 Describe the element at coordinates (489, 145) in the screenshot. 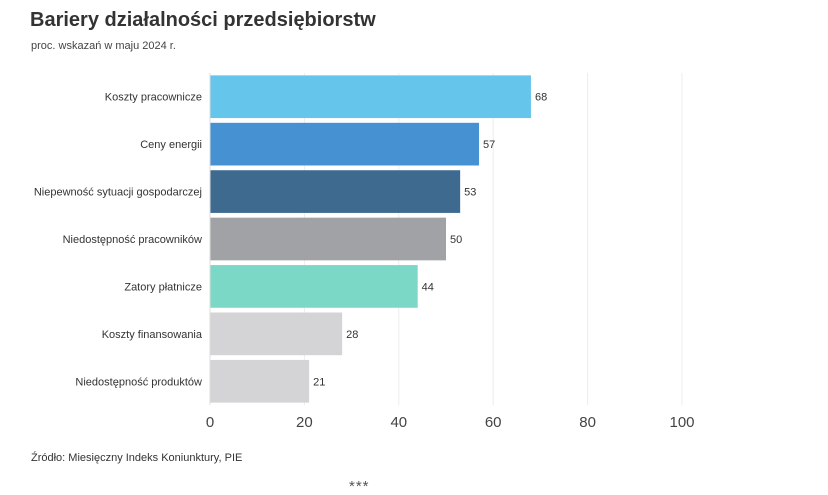

I see `value-label-2: 57` at that location.